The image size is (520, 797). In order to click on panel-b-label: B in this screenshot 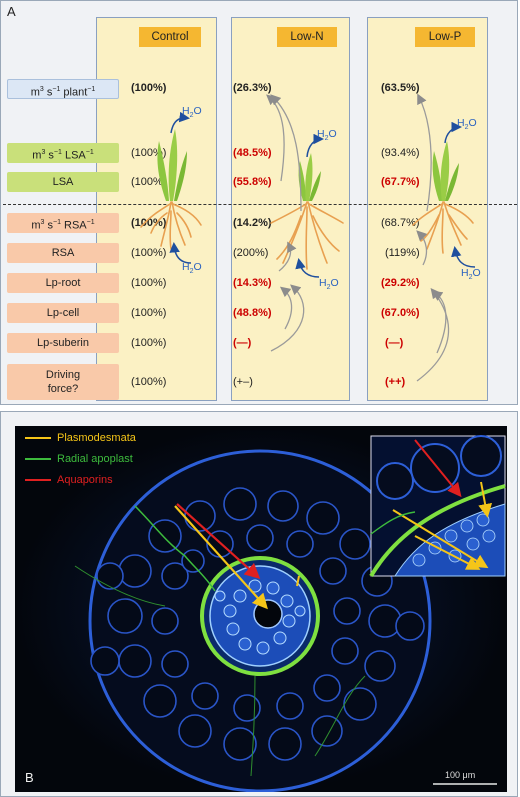, I will do `click(29, 777)`.